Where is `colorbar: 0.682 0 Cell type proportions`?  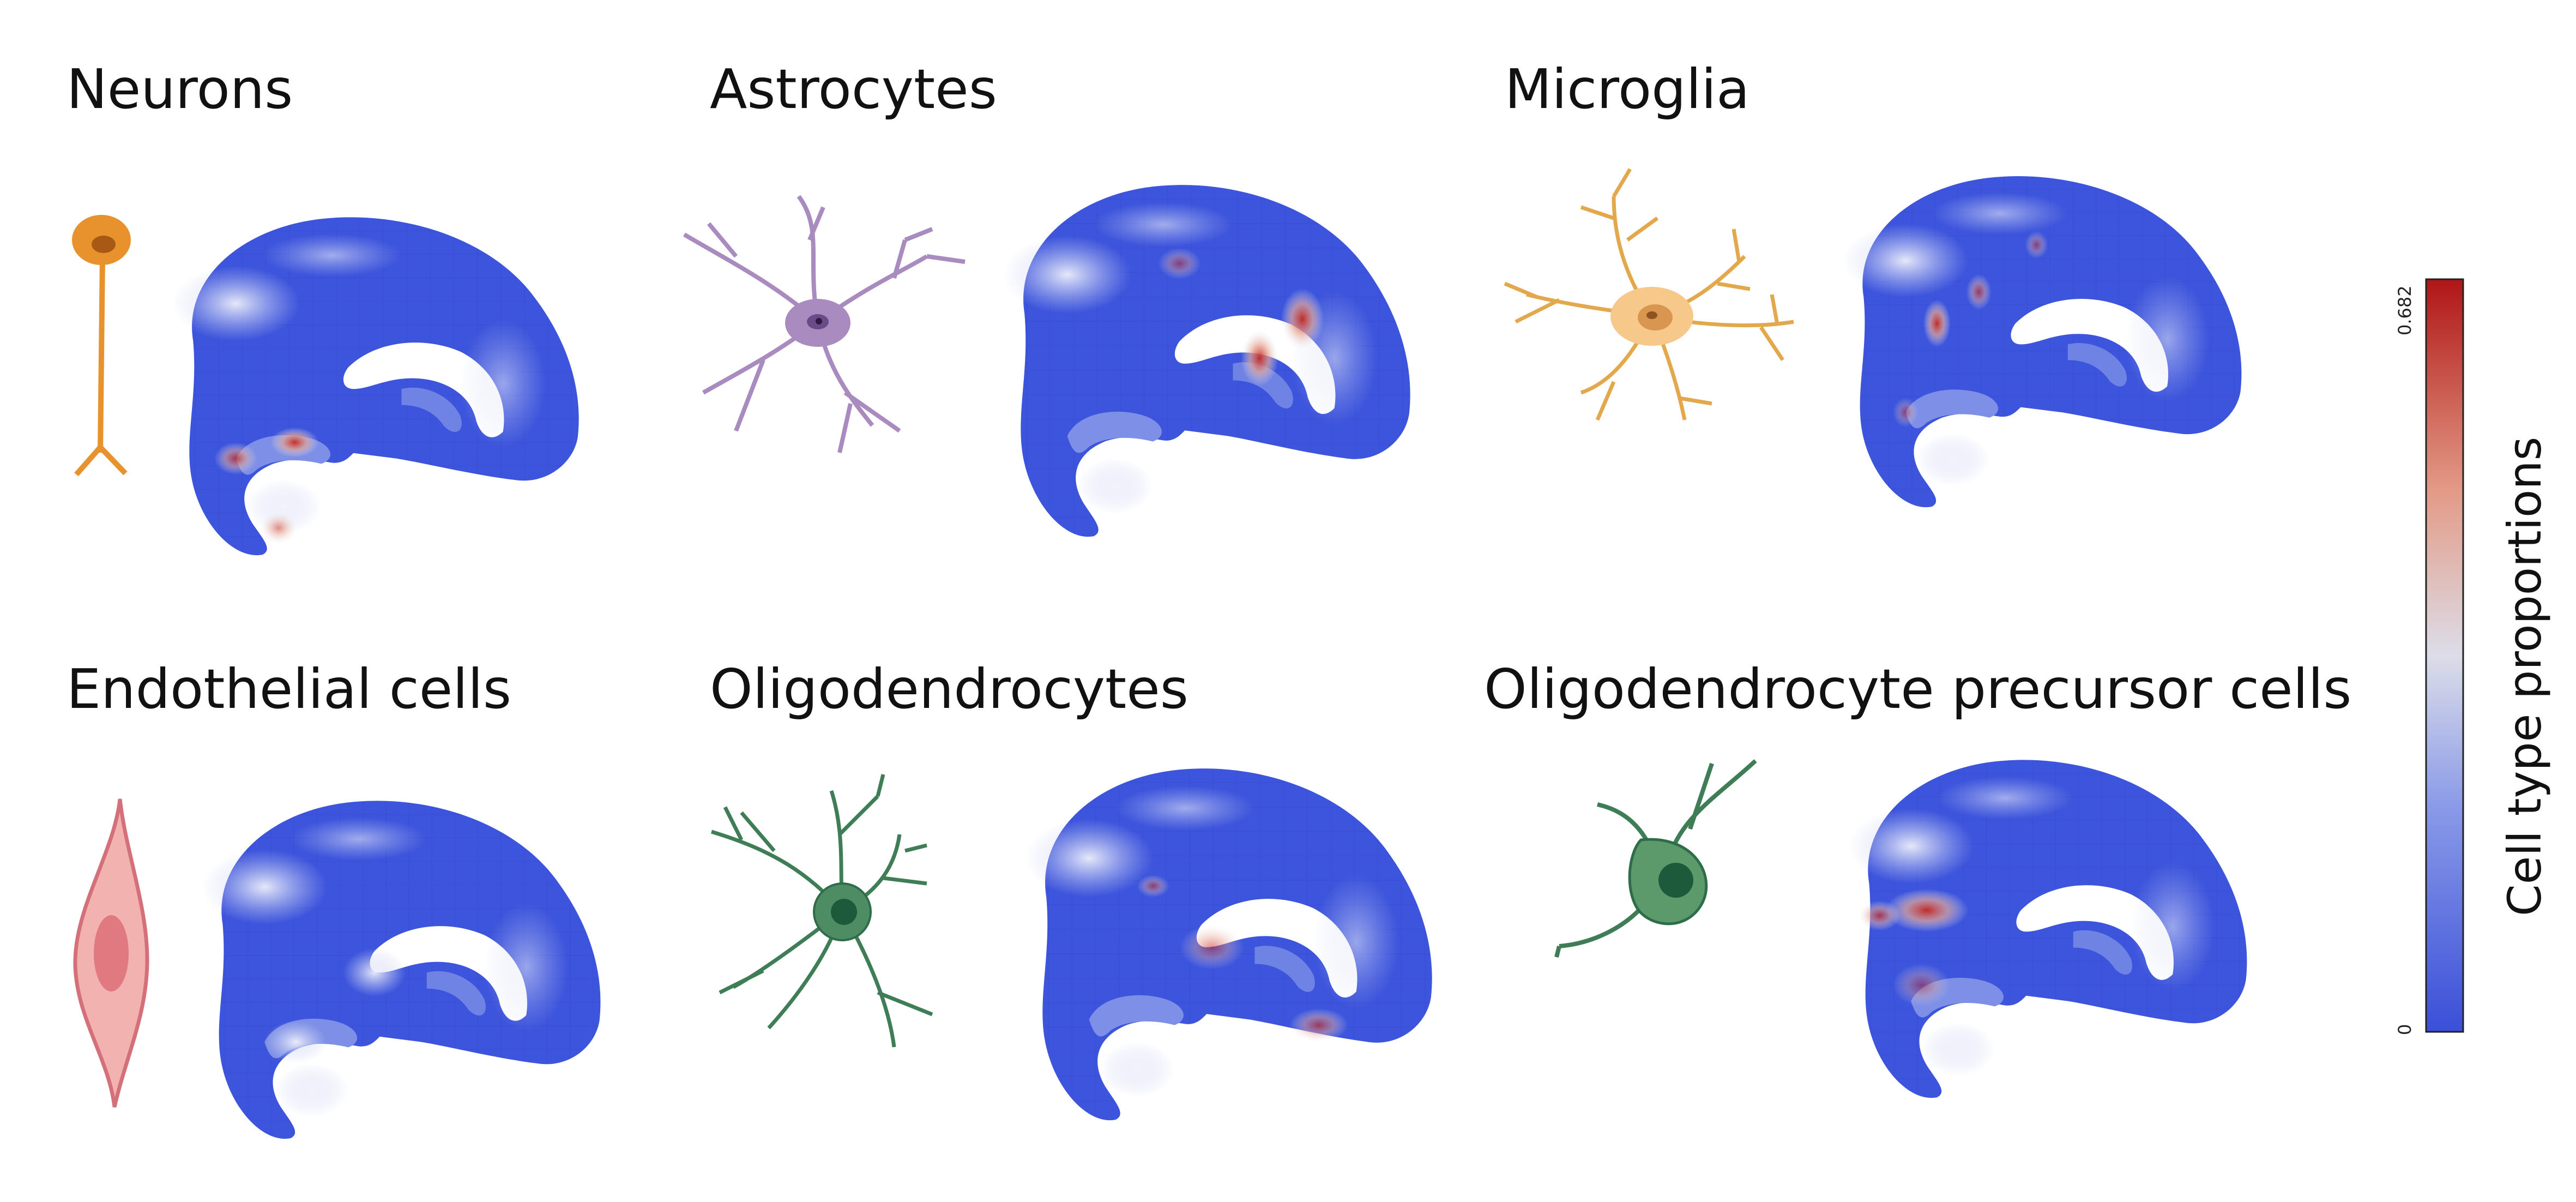 colorbar: 0.682 0 Cell type proportions is located at coordinates (2472, 656).